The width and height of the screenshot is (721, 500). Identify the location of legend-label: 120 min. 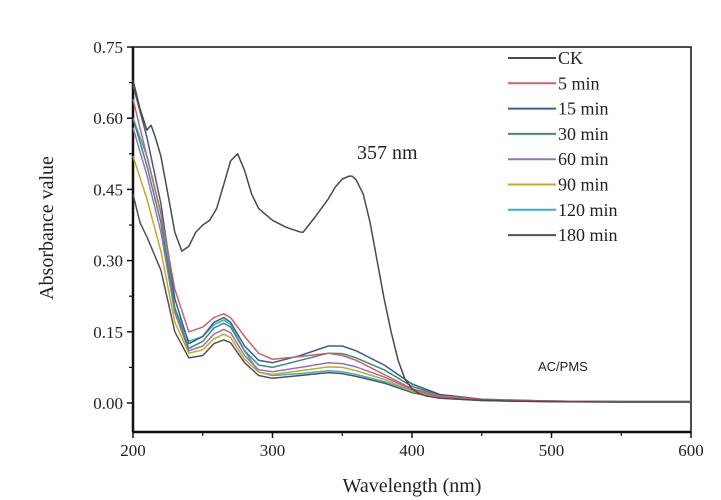
(588, 210).